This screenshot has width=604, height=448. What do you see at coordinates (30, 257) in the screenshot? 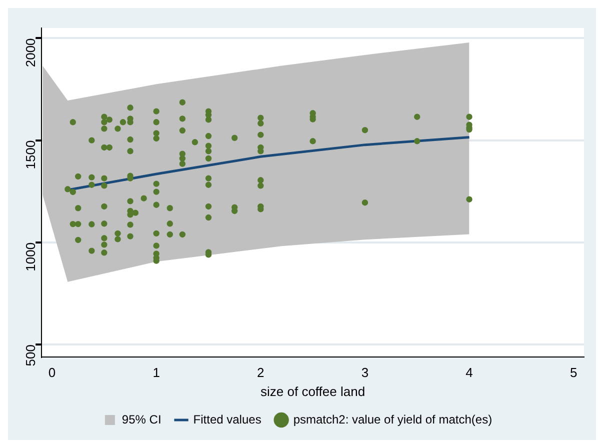
I see `y-tick-label: 1000` at bounding box center [30, 257].